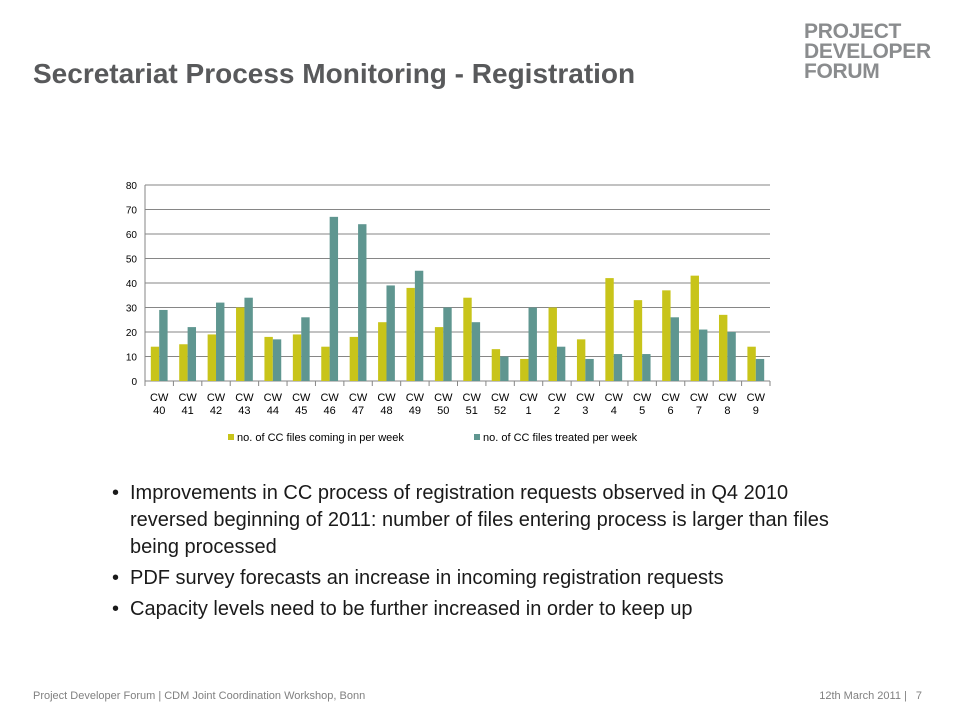  I want to click on x-tick-label: 4, so click(614, 411).